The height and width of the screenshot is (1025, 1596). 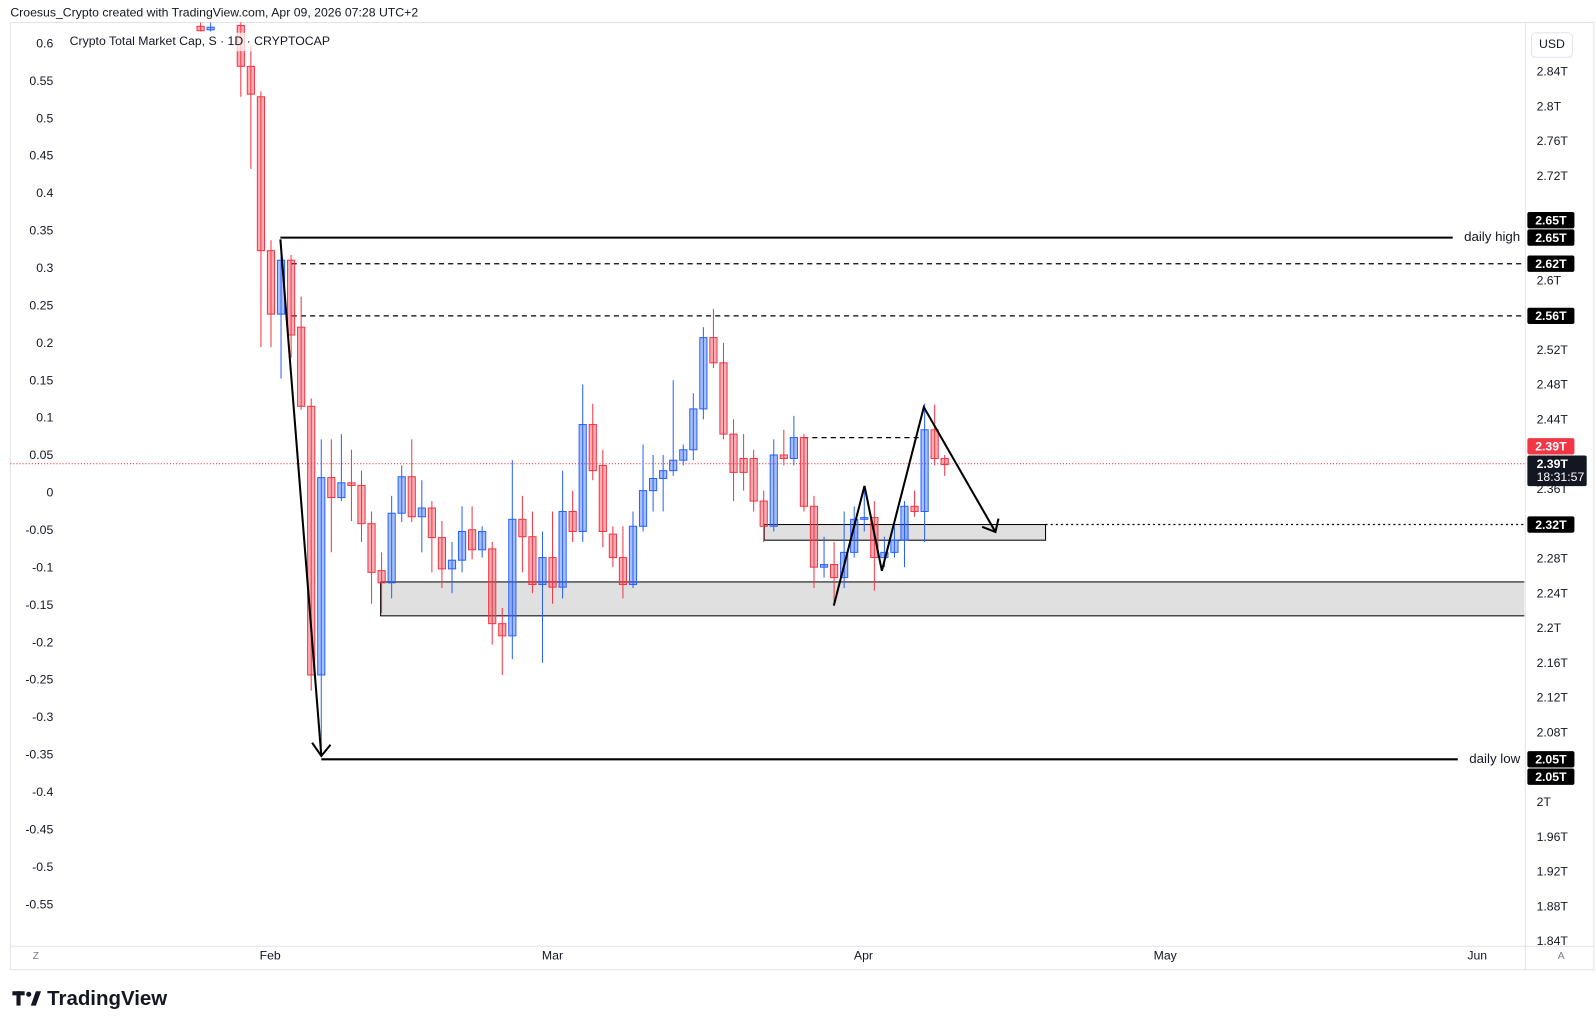 I want to click on y-tick-label: 2.28T, so click(x=1553, y=559).